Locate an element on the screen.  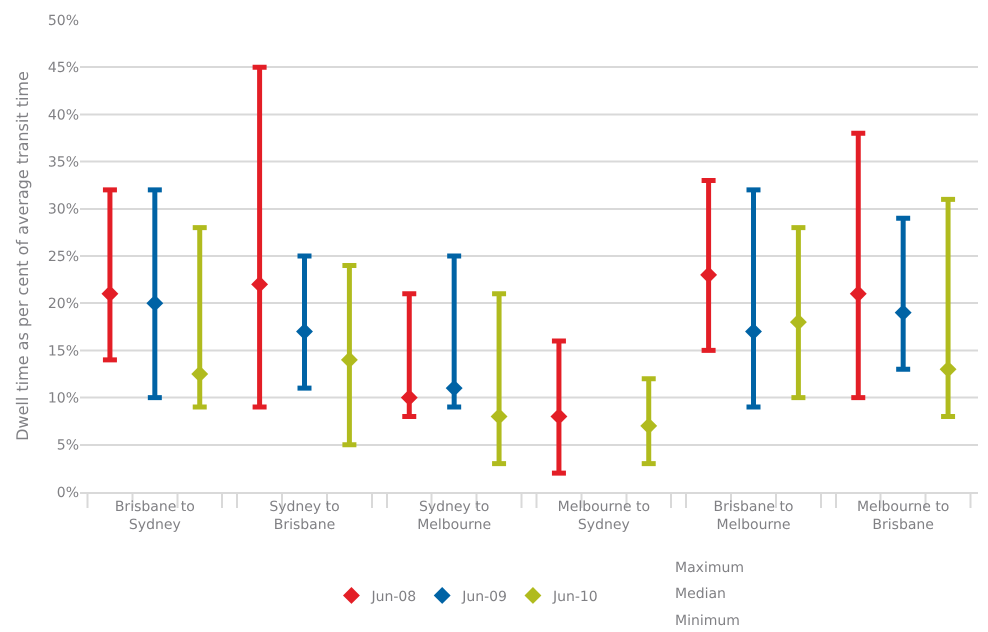
y-tick-label: 40% is located at coordinates (63, 115).